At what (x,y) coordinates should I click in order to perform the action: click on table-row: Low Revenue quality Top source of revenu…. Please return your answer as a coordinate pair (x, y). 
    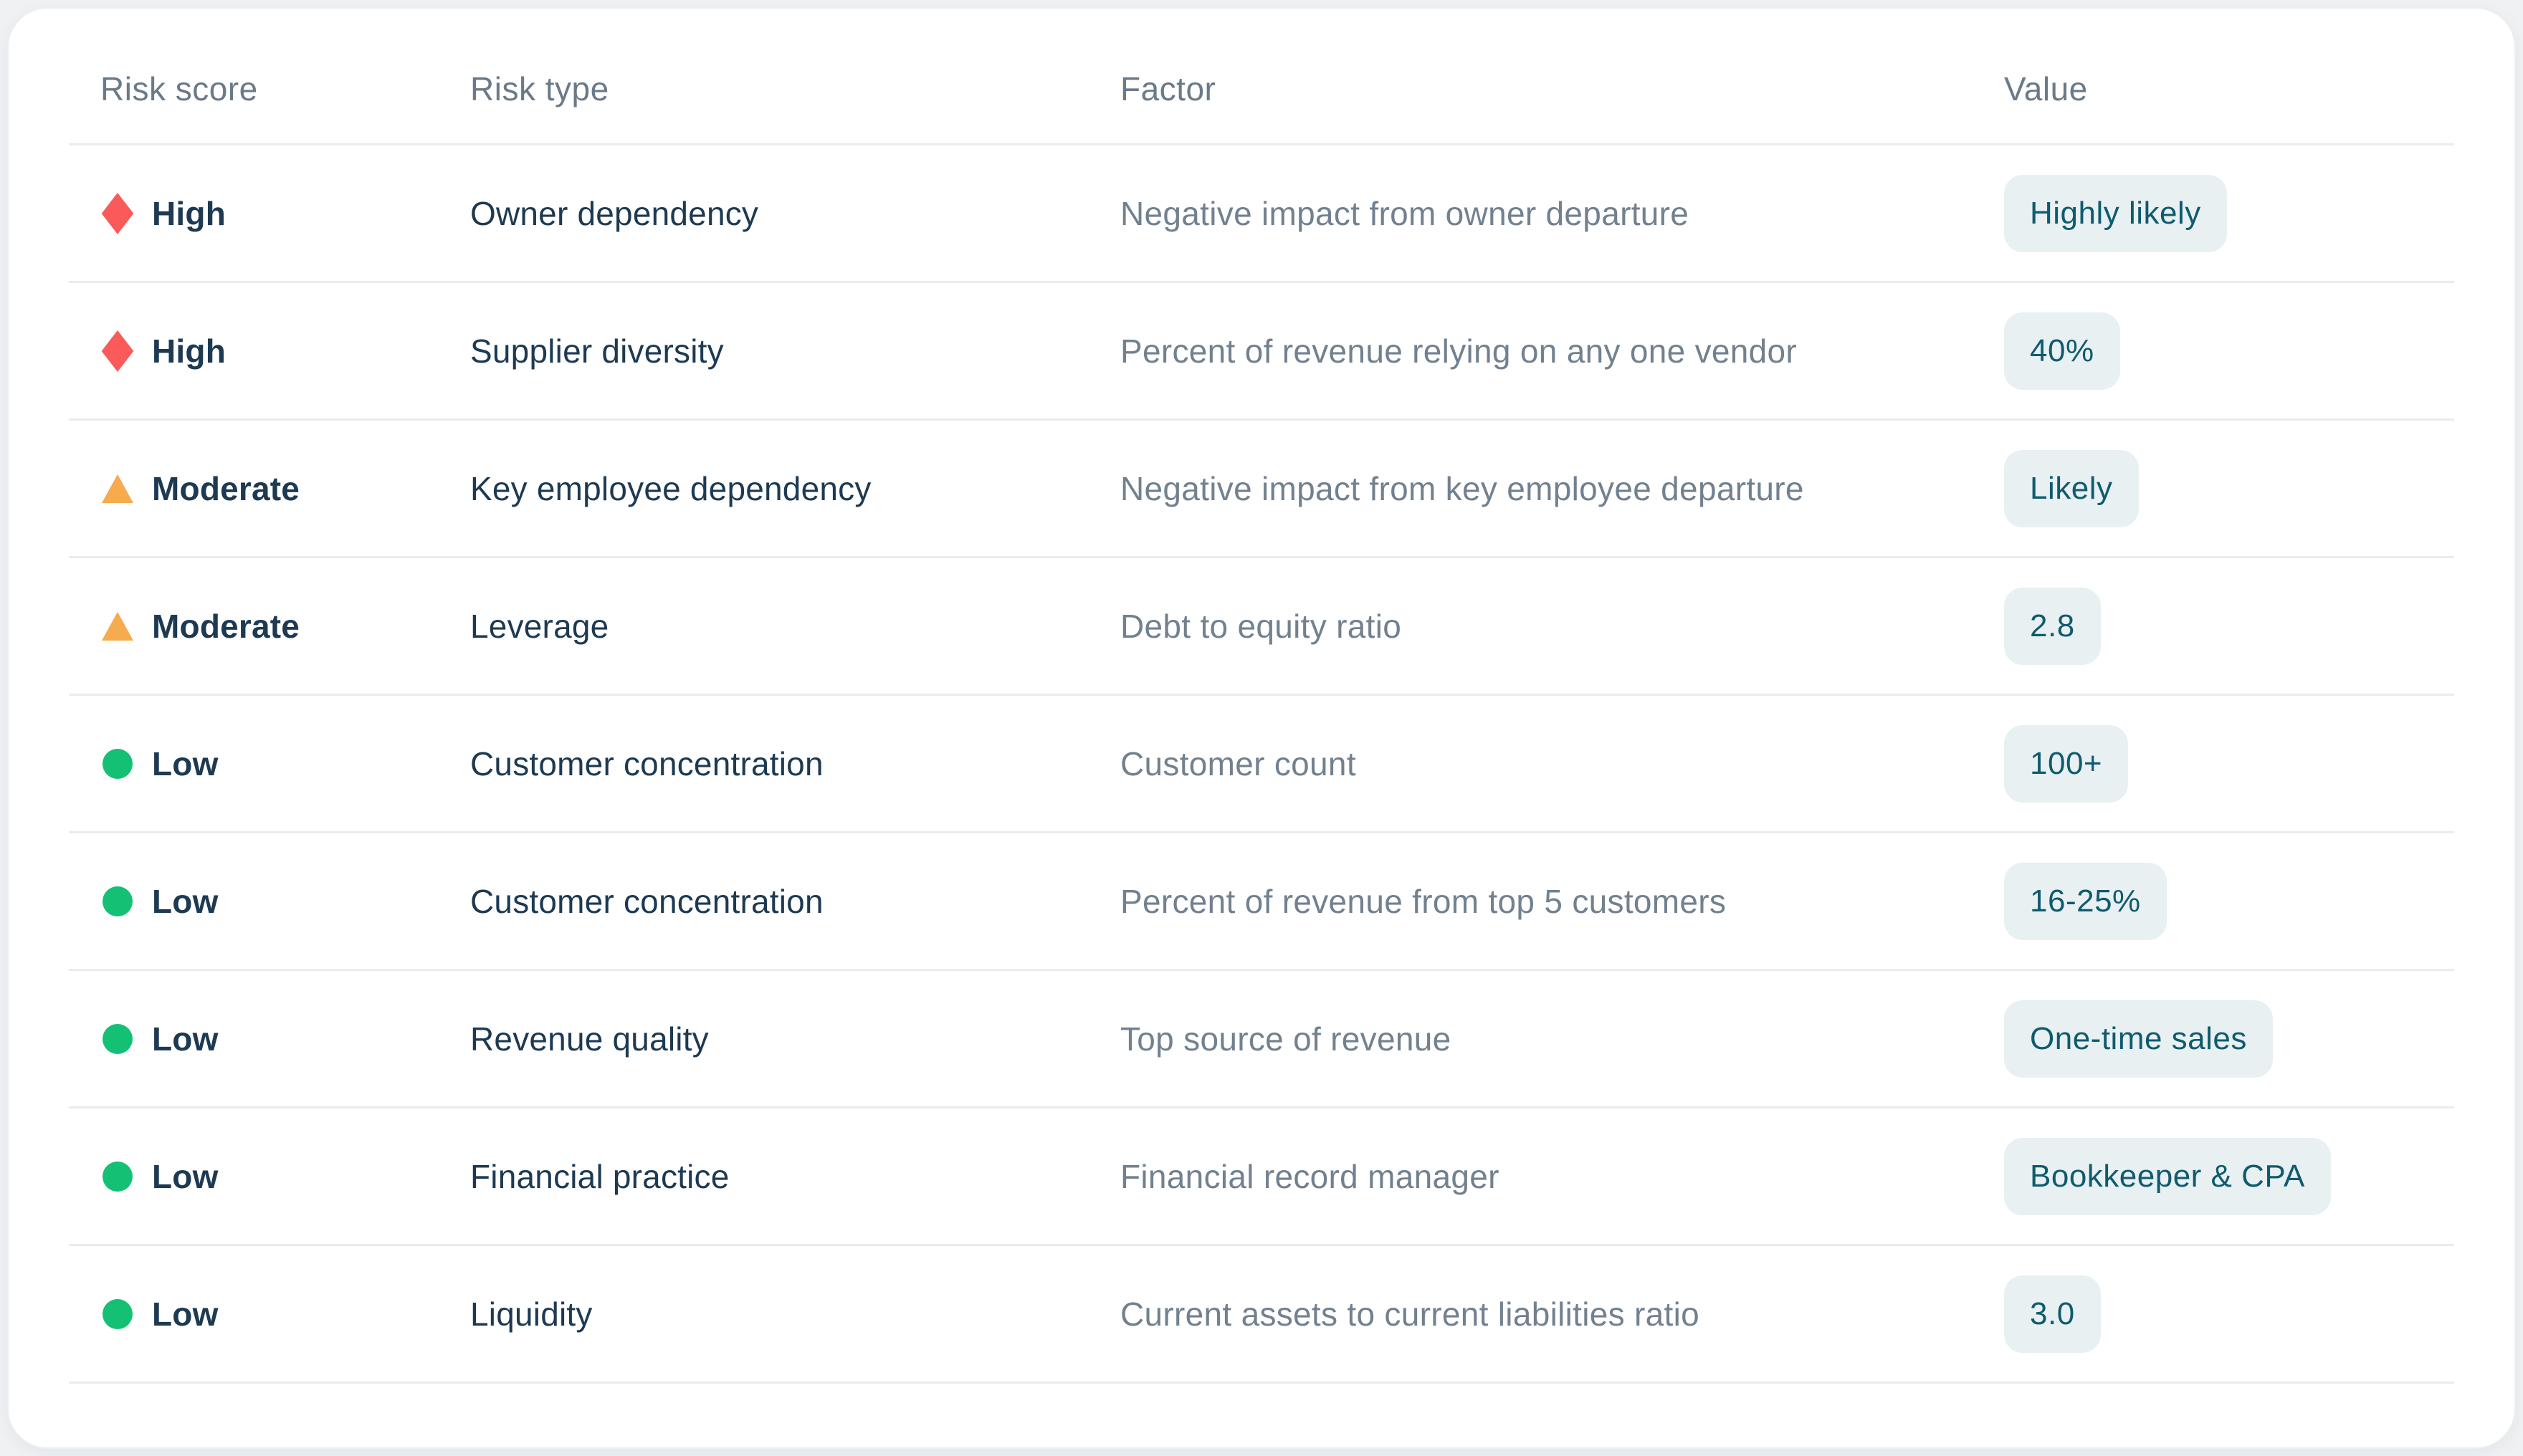
    Looking at the image, I should click on (1261, 1037).